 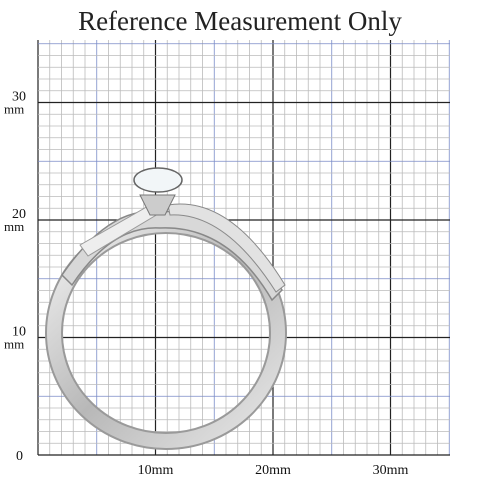 I want to click on y-label: 10, so click(x=19, y=332).